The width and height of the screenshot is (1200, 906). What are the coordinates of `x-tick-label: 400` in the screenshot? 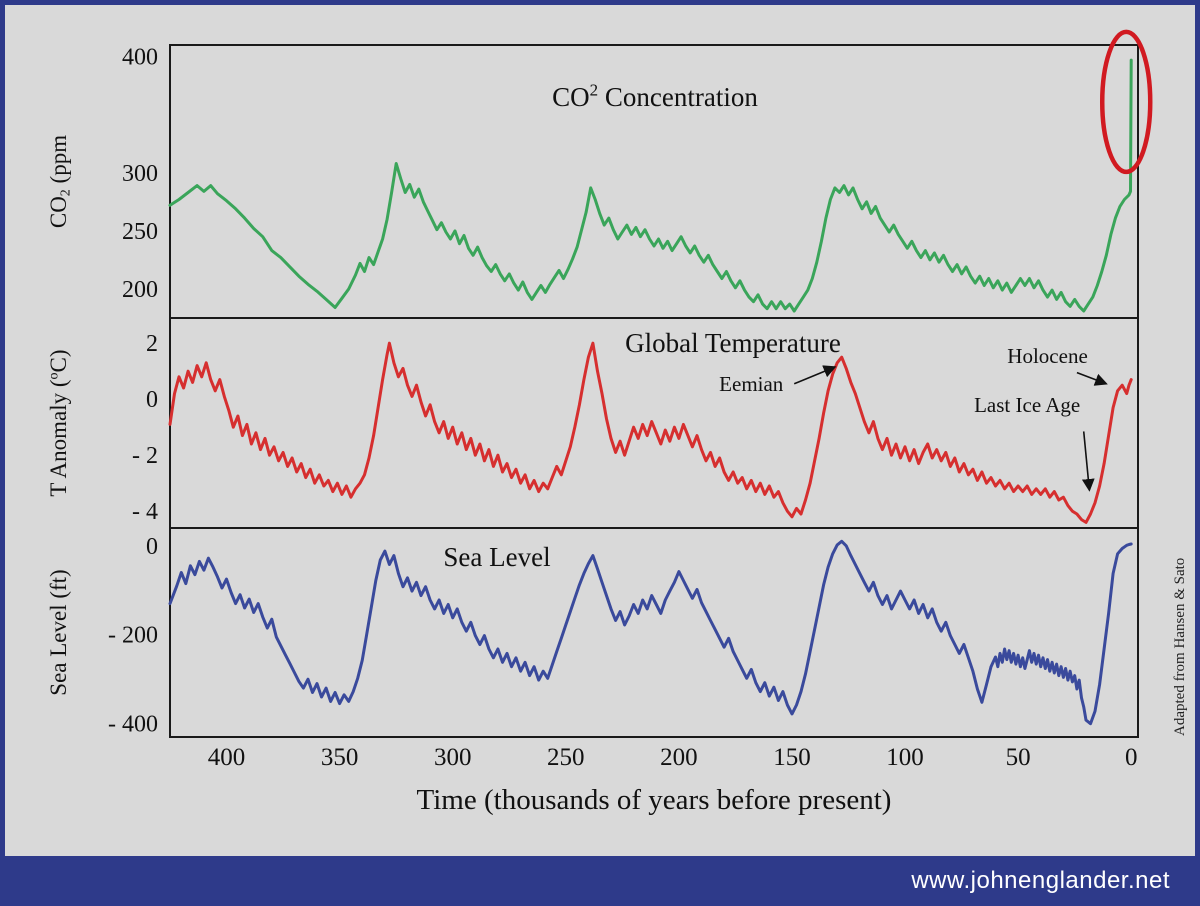 It's located at (227, 757).